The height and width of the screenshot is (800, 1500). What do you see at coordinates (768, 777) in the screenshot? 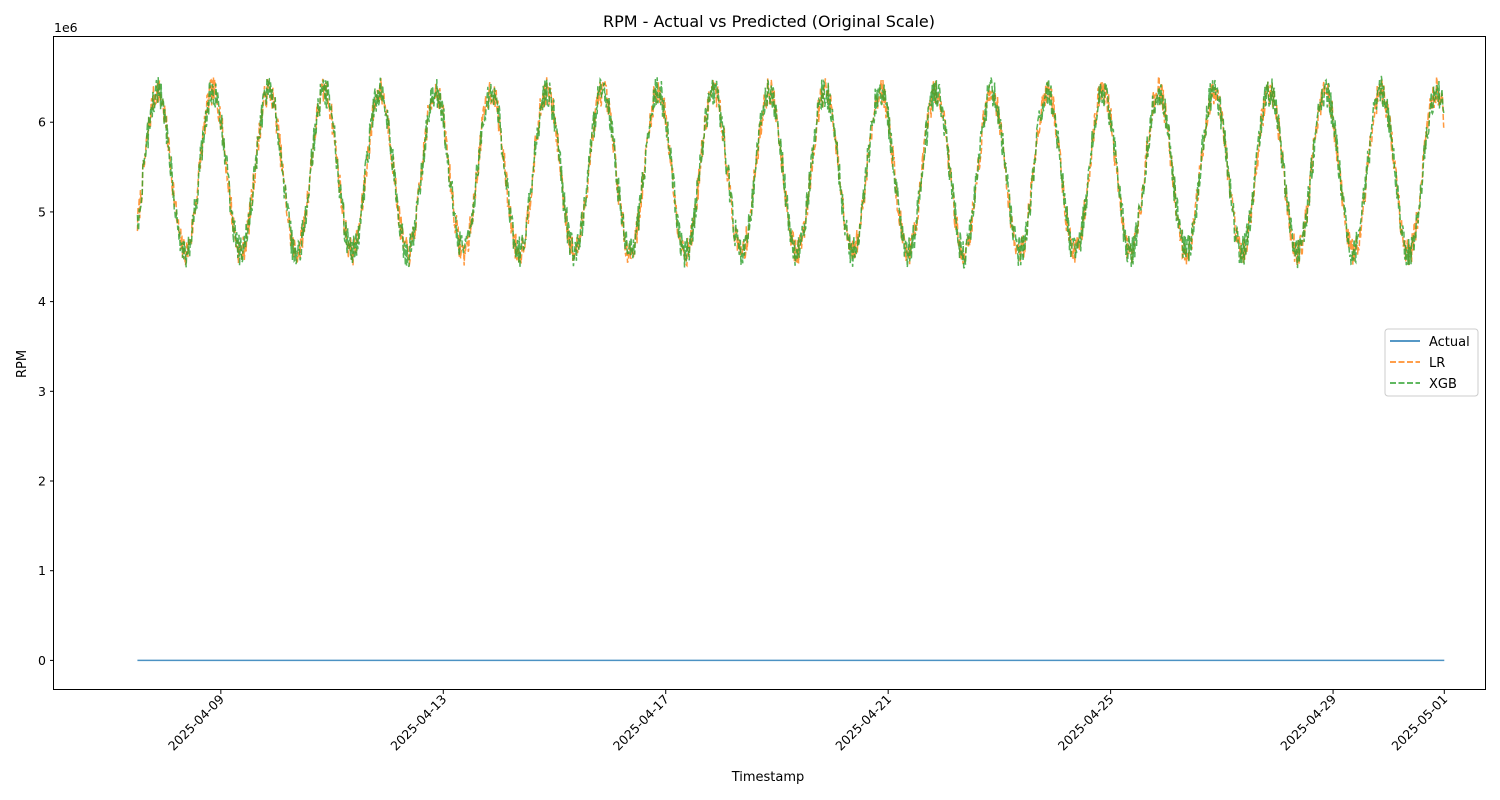
I see `x-axis-title: Timestamp` at bounding box center [768, 777].